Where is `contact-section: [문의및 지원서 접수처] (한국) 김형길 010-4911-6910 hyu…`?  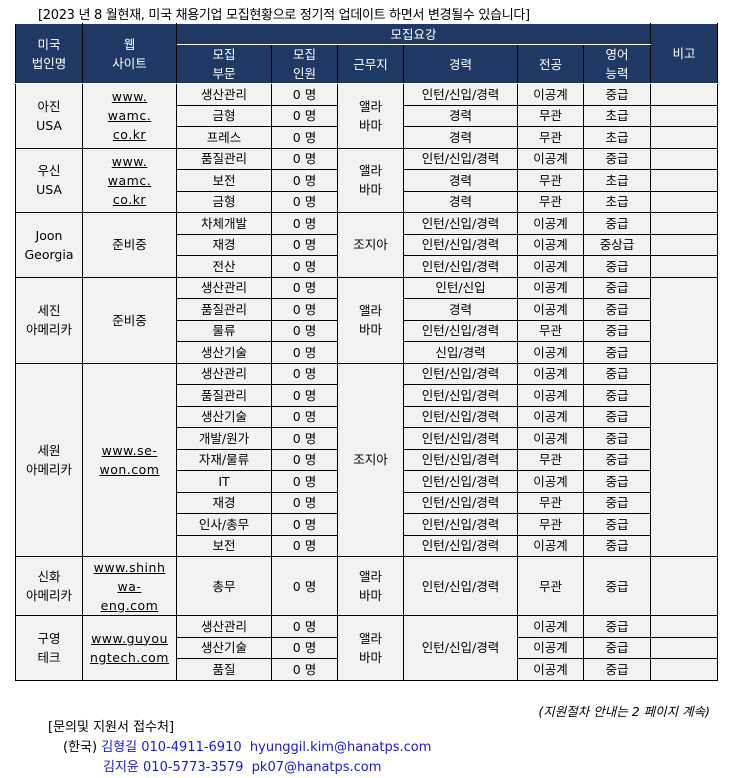 contact-section: [문의및 지원서 접수처] (한국) 김형길 010-4911-6910 hyu… is located at coordinates (239, 748).